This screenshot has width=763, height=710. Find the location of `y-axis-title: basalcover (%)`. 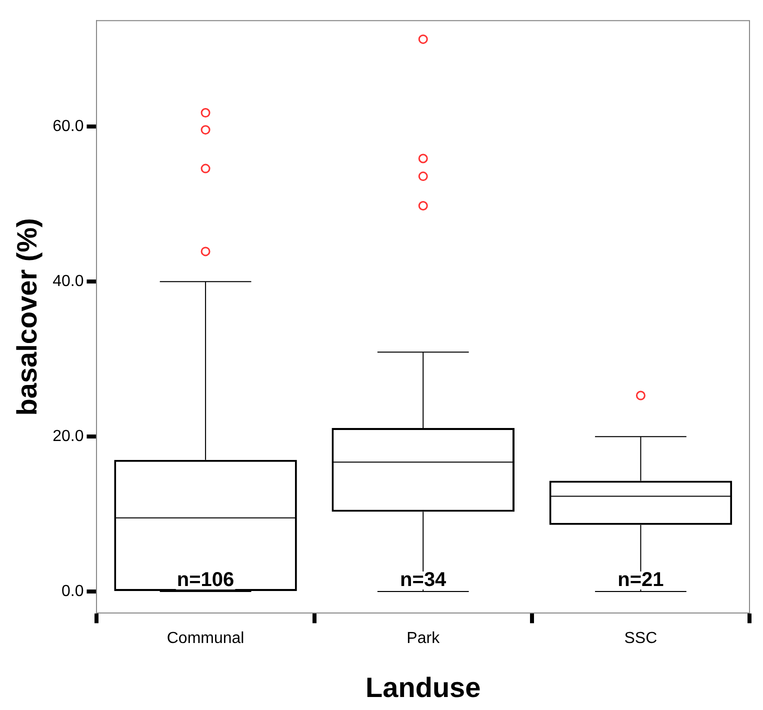

y-axis-title: basalcover (%) is located at coordinates (27, 317).